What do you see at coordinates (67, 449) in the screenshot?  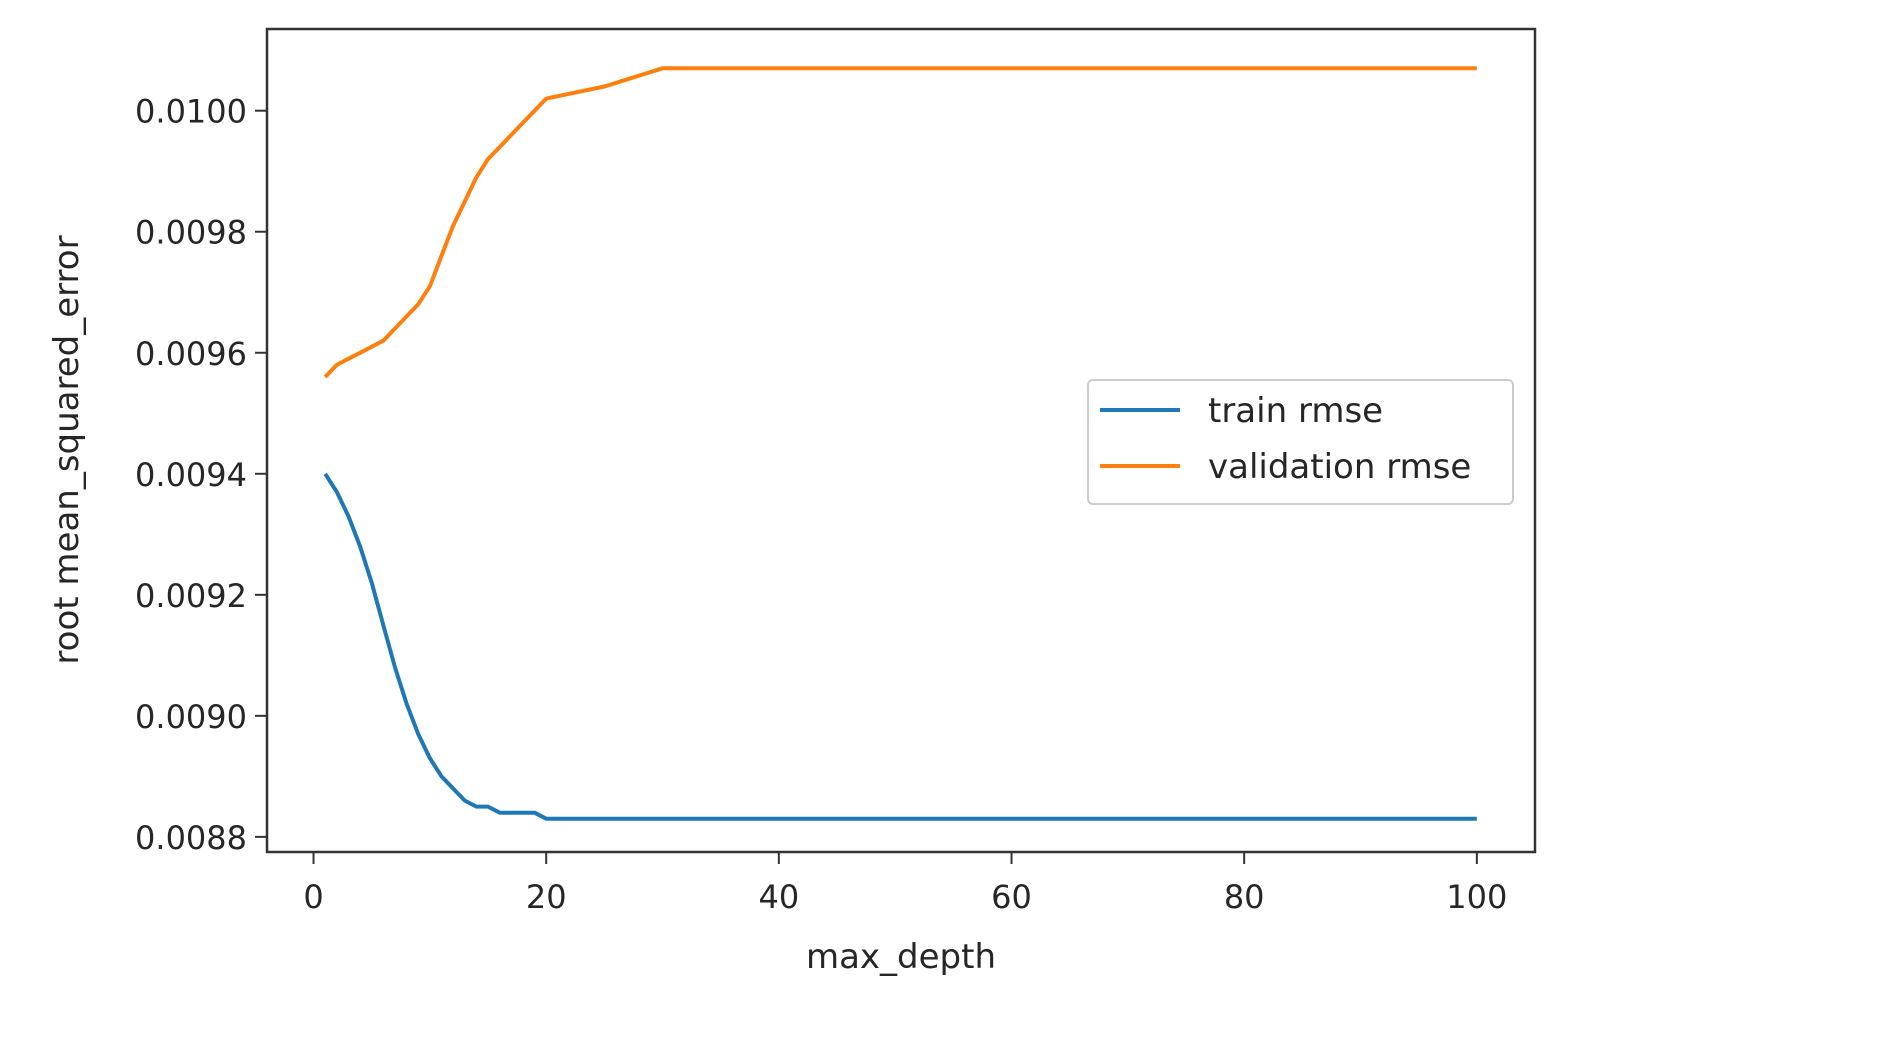 I see `y-axis-label: root mean_squared_error` at bounding box center [67, 449].